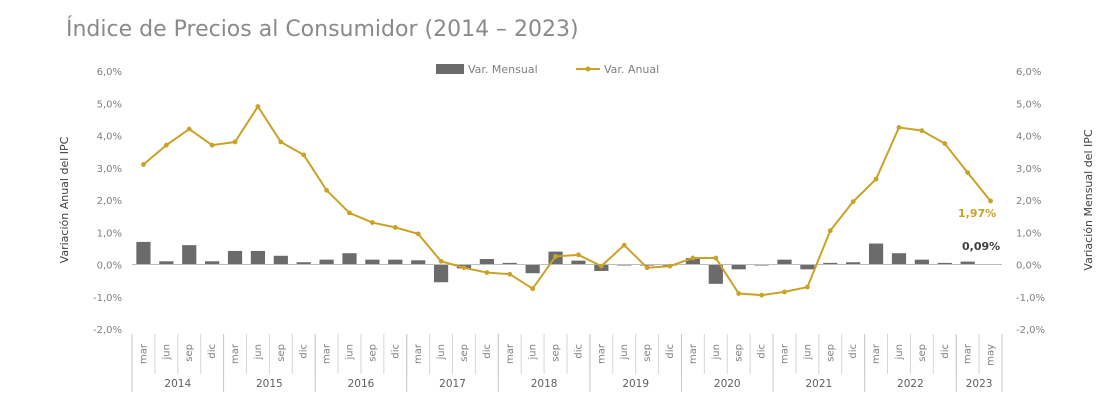 This screenshot has height=396, width=1106. What do you see at coordinates (1030, 201) in the screenshot?
I see `y-axis-right-ticks: 6,0% 5,0% 4,0% 3,0% 2,0% 1,0% 0,0% -1,0% -2,0%` at bounding box center [1030, 201].